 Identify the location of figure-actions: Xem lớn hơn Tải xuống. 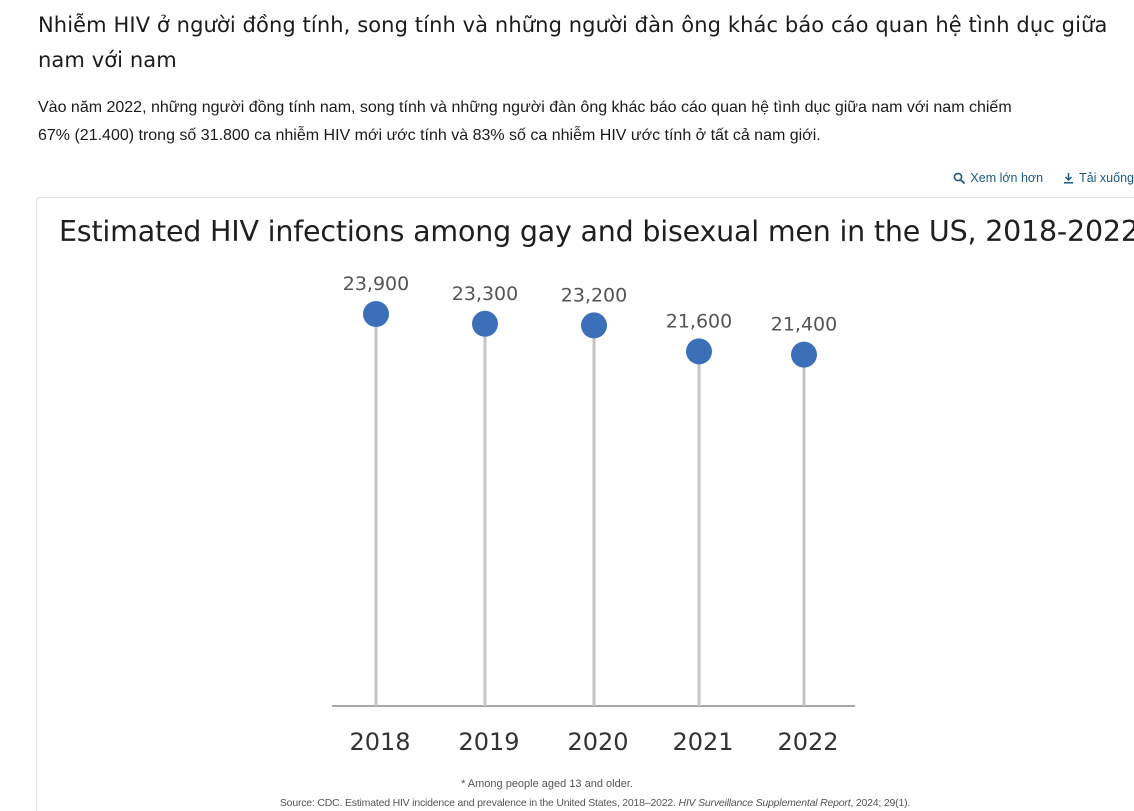
(1033, 178).